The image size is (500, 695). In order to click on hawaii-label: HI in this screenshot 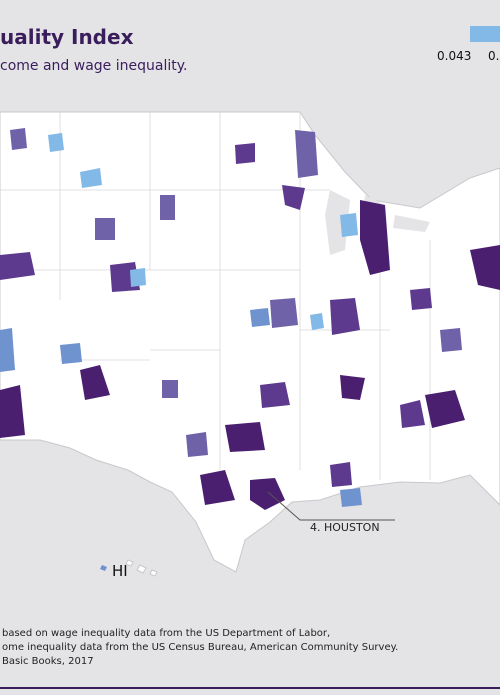, I will do `click(120, 571)`.